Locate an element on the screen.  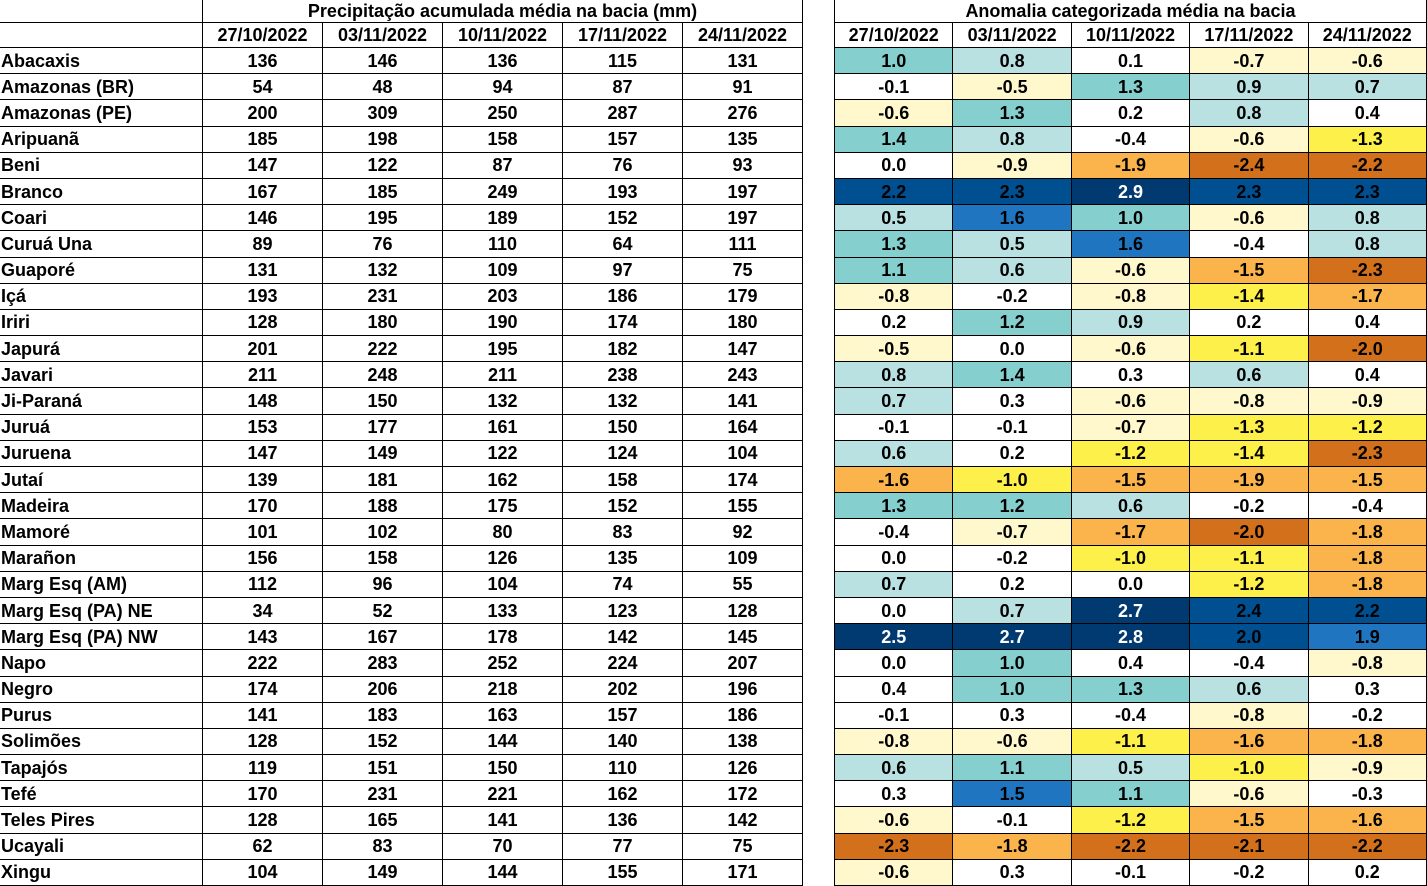
precip-cell: 96 is located at coordinates (382, 584).